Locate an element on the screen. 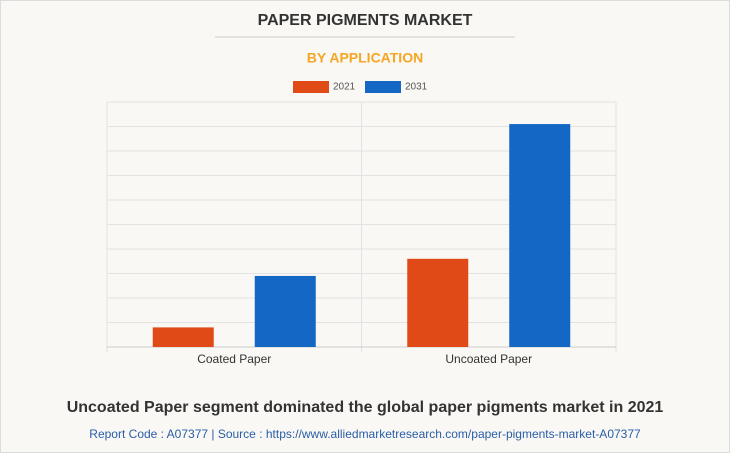 Image resolution: width=730 pixels, height=453 pixels. legend-label: 2021 is located at coordinates (344, 87).